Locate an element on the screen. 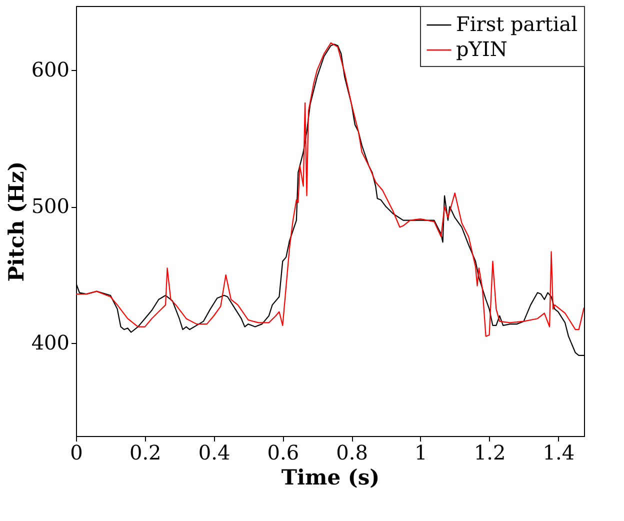  y-tick-label: 600 is located at coordinates (50, 70).